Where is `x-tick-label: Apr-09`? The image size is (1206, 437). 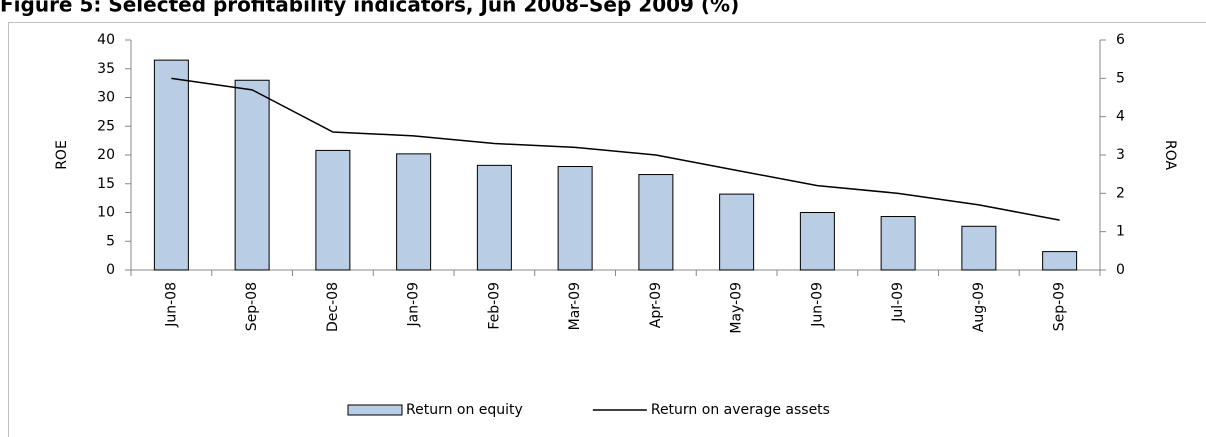 x-tick-label: Apr-09 is located at coordinates (656, 305).